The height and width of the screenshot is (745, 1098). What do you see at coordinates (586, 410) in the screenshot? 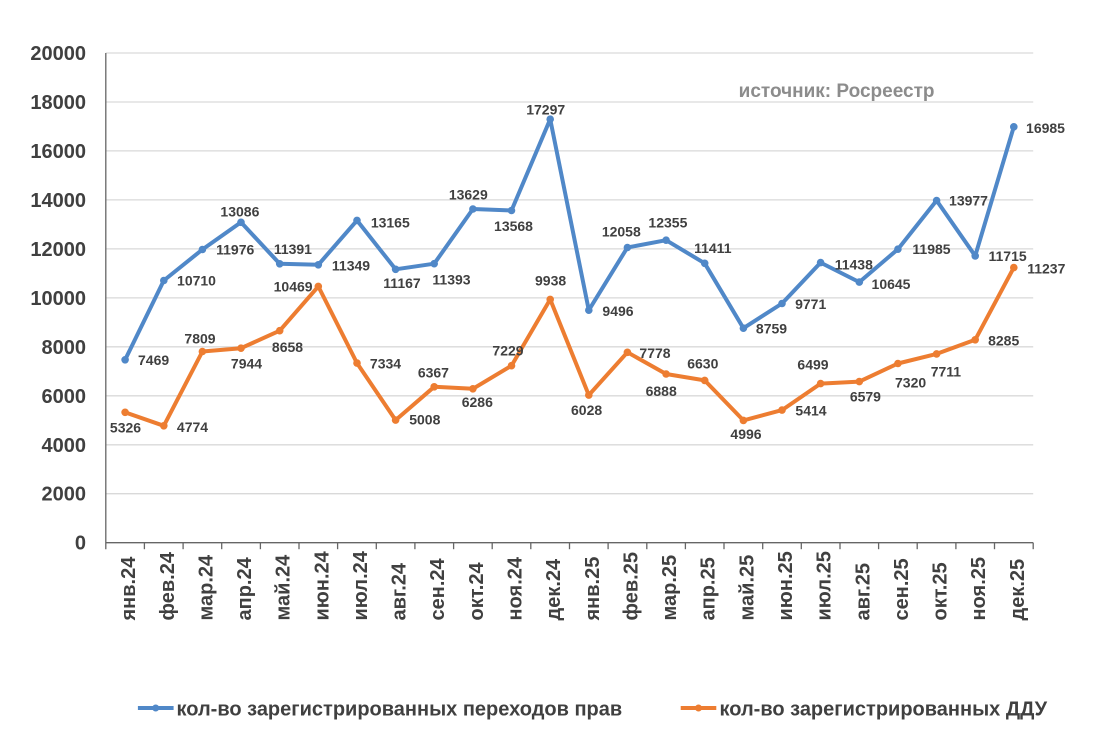
I see `svg-text: 6028` at bounding box center [586, 410].